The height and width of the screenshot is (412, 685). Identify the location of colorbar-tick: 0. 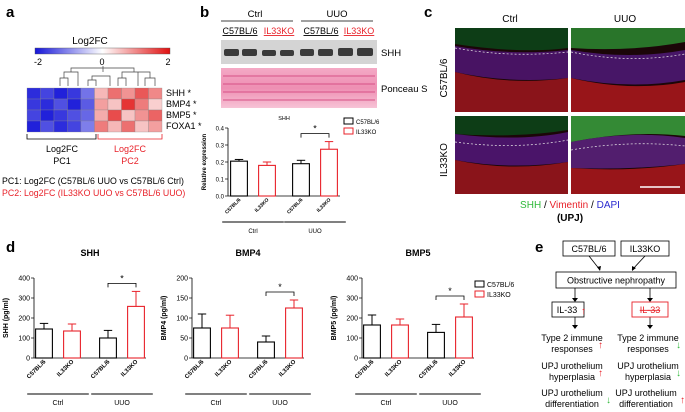
(101, 62).